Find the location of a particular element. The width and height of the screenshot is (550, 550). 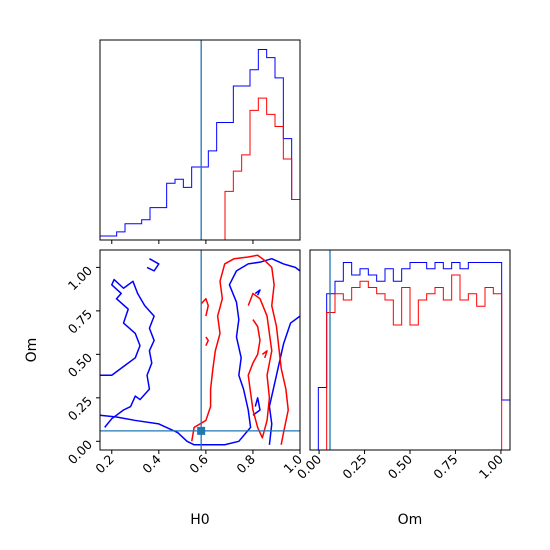

x-axis-label-h0: H0 is located at coordinates (199, 520).